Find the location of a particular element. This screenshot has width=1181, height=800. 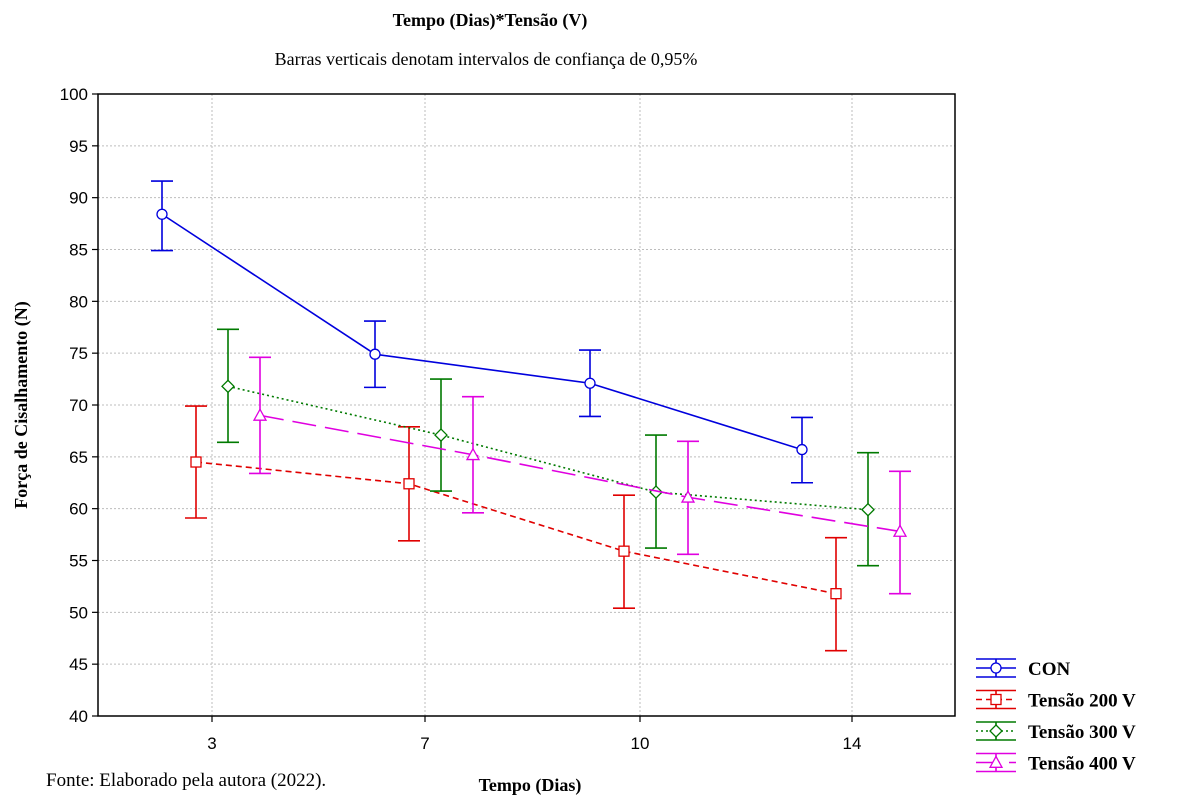

x-tick-label: 3 is located at coordinates (211, 743).